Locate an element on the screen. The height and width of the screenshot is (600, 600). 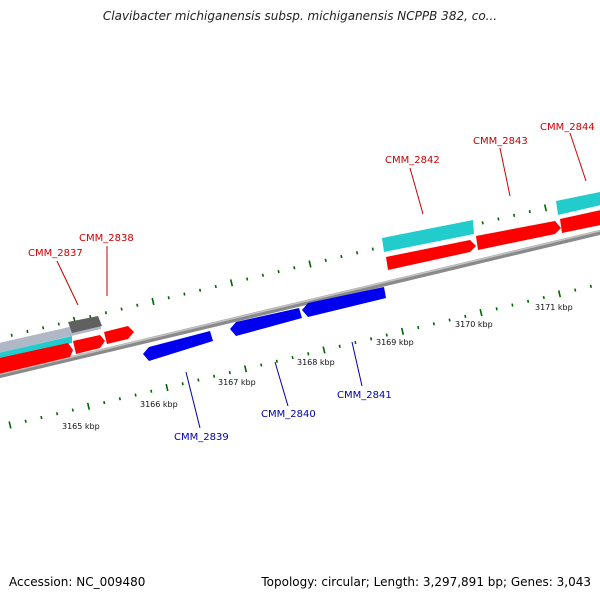
kbp-label: 3166 kbp is located at coordinates (159, 404).